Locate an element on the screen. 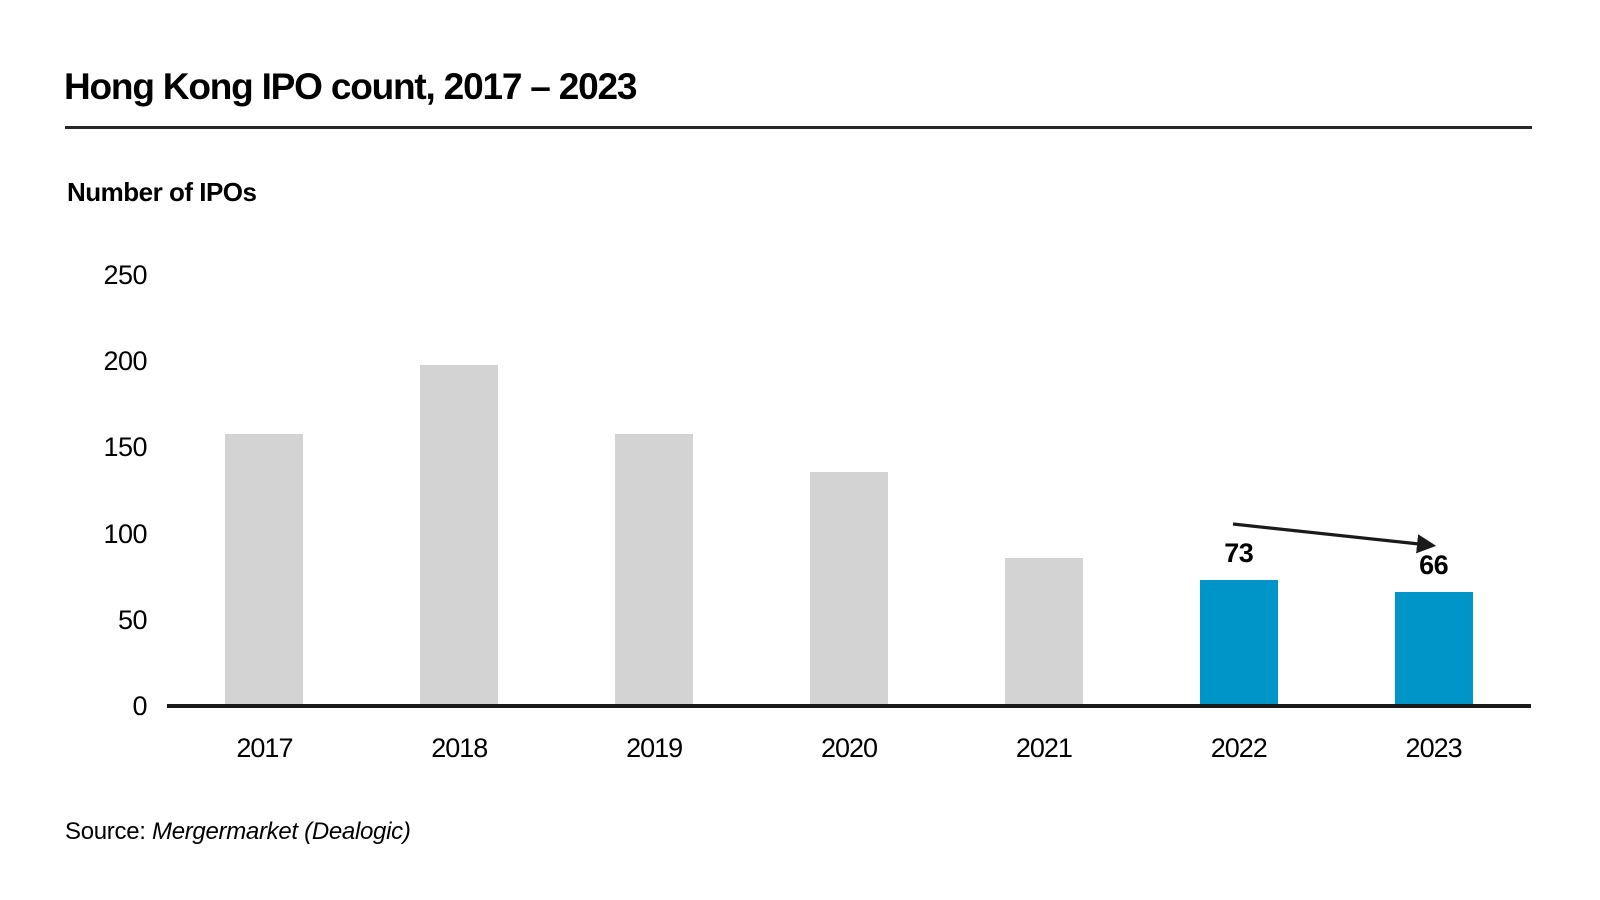 This screenshot has width=1600, height=900. bar-column-2020 is located at coordinates (849, 490).